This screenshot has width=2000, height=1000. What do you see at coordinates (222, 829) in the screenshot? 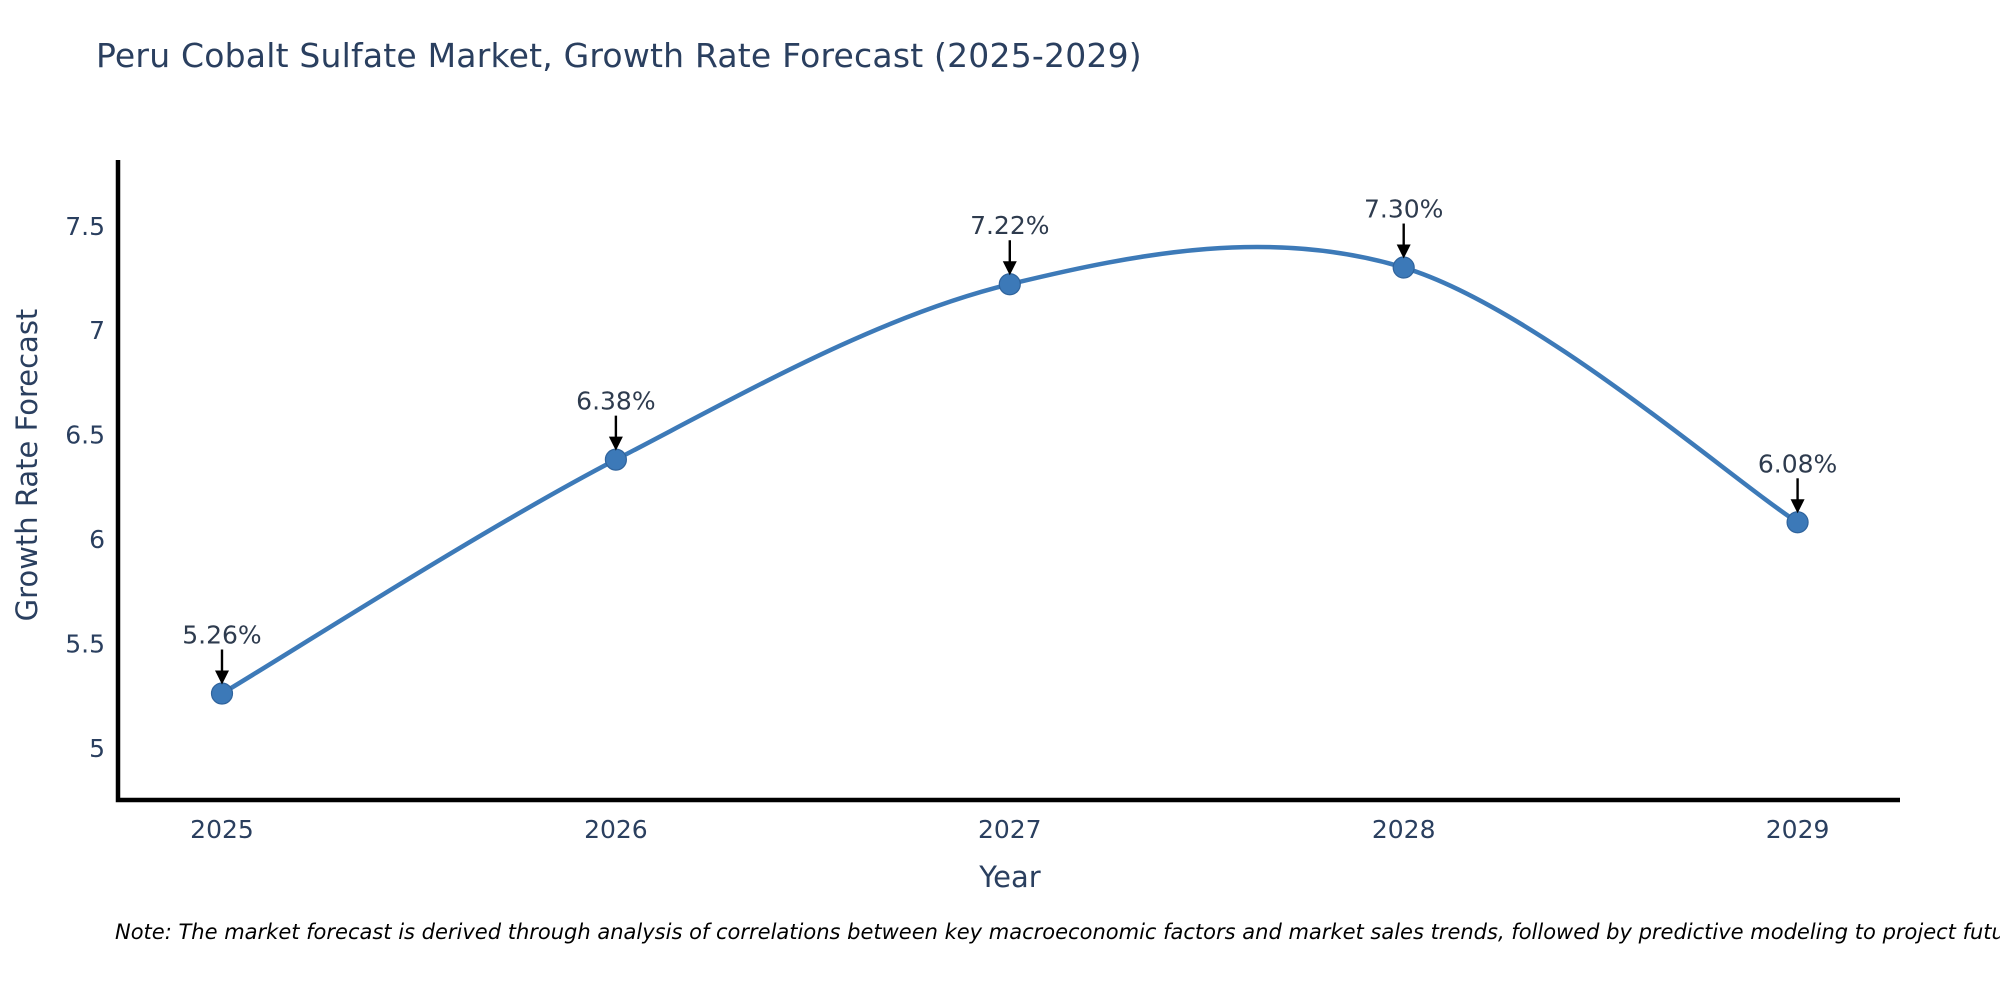
I see `x-tick-label: 2025` at bounding box center [222, 829].